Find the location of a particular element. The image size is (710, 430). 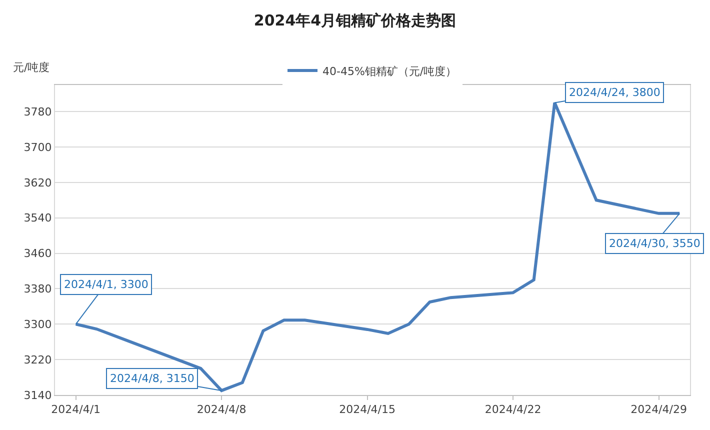

annotation: 2024/4/30, 3550 is located at coordinates (654, 243).